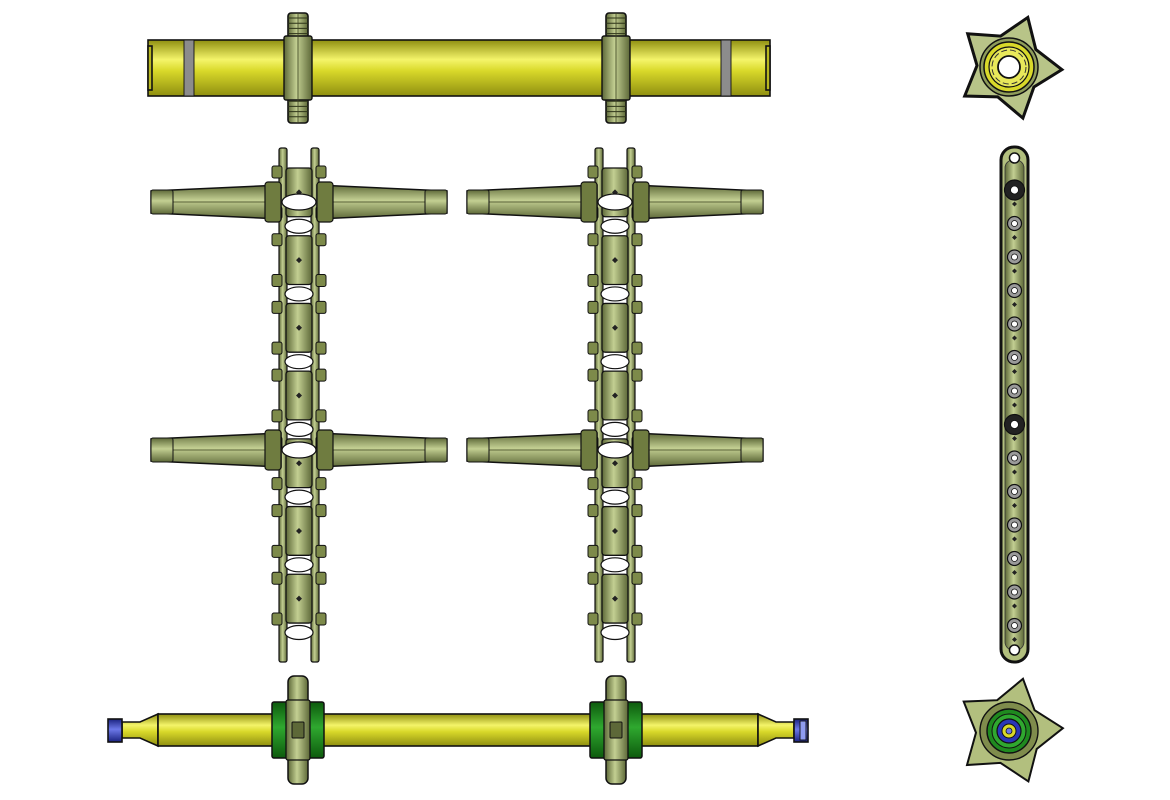 This screenshot has height=800, width=1170. Describe the element at coordinates (459, 68) in the screenshot. I see `top-shaft-front-view` at that location.